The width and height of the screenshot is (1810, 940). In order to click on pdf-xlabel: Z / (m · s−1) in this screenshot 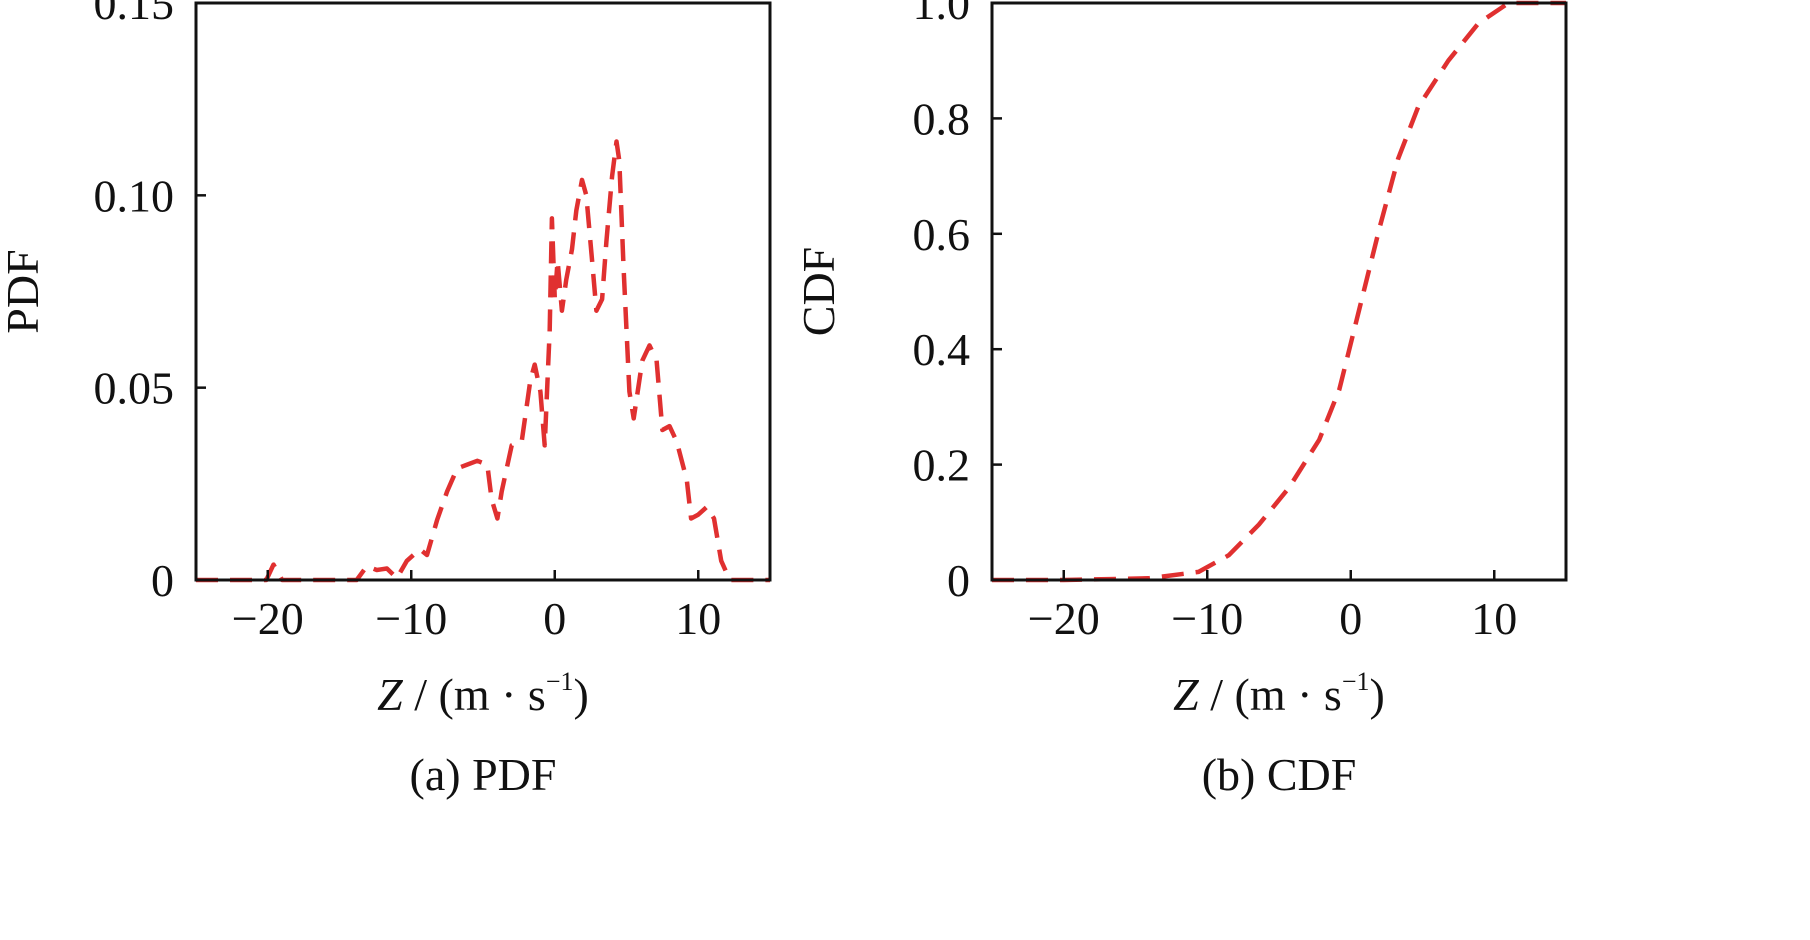, I will do `click(483, 693)`.